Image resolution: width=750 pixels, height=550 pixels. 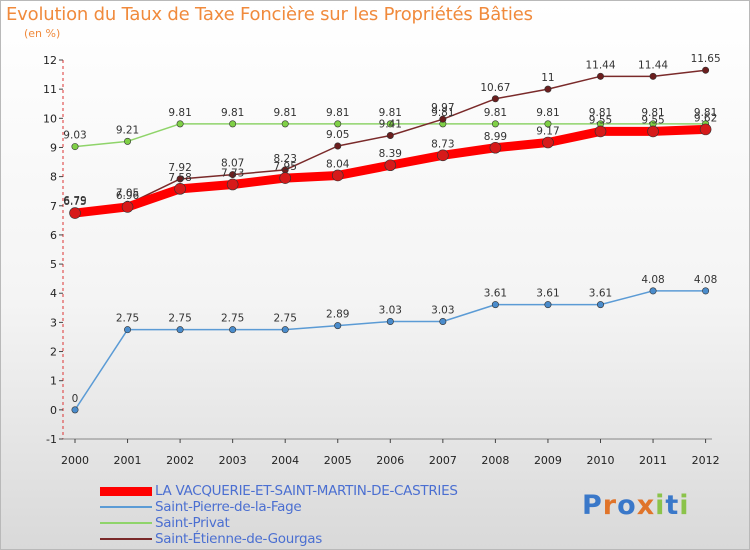 I want to click on data-label-saint-etienne-de-gourgas: 7.92, so click(x=179, y=168).